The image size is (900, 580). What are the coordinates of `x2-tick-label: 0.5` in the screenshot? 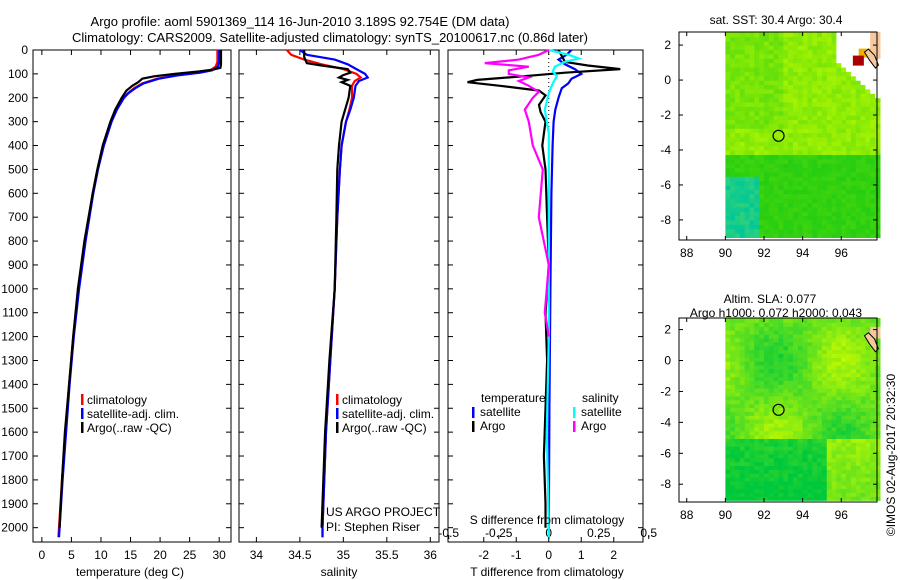 It's located at (648, 533).